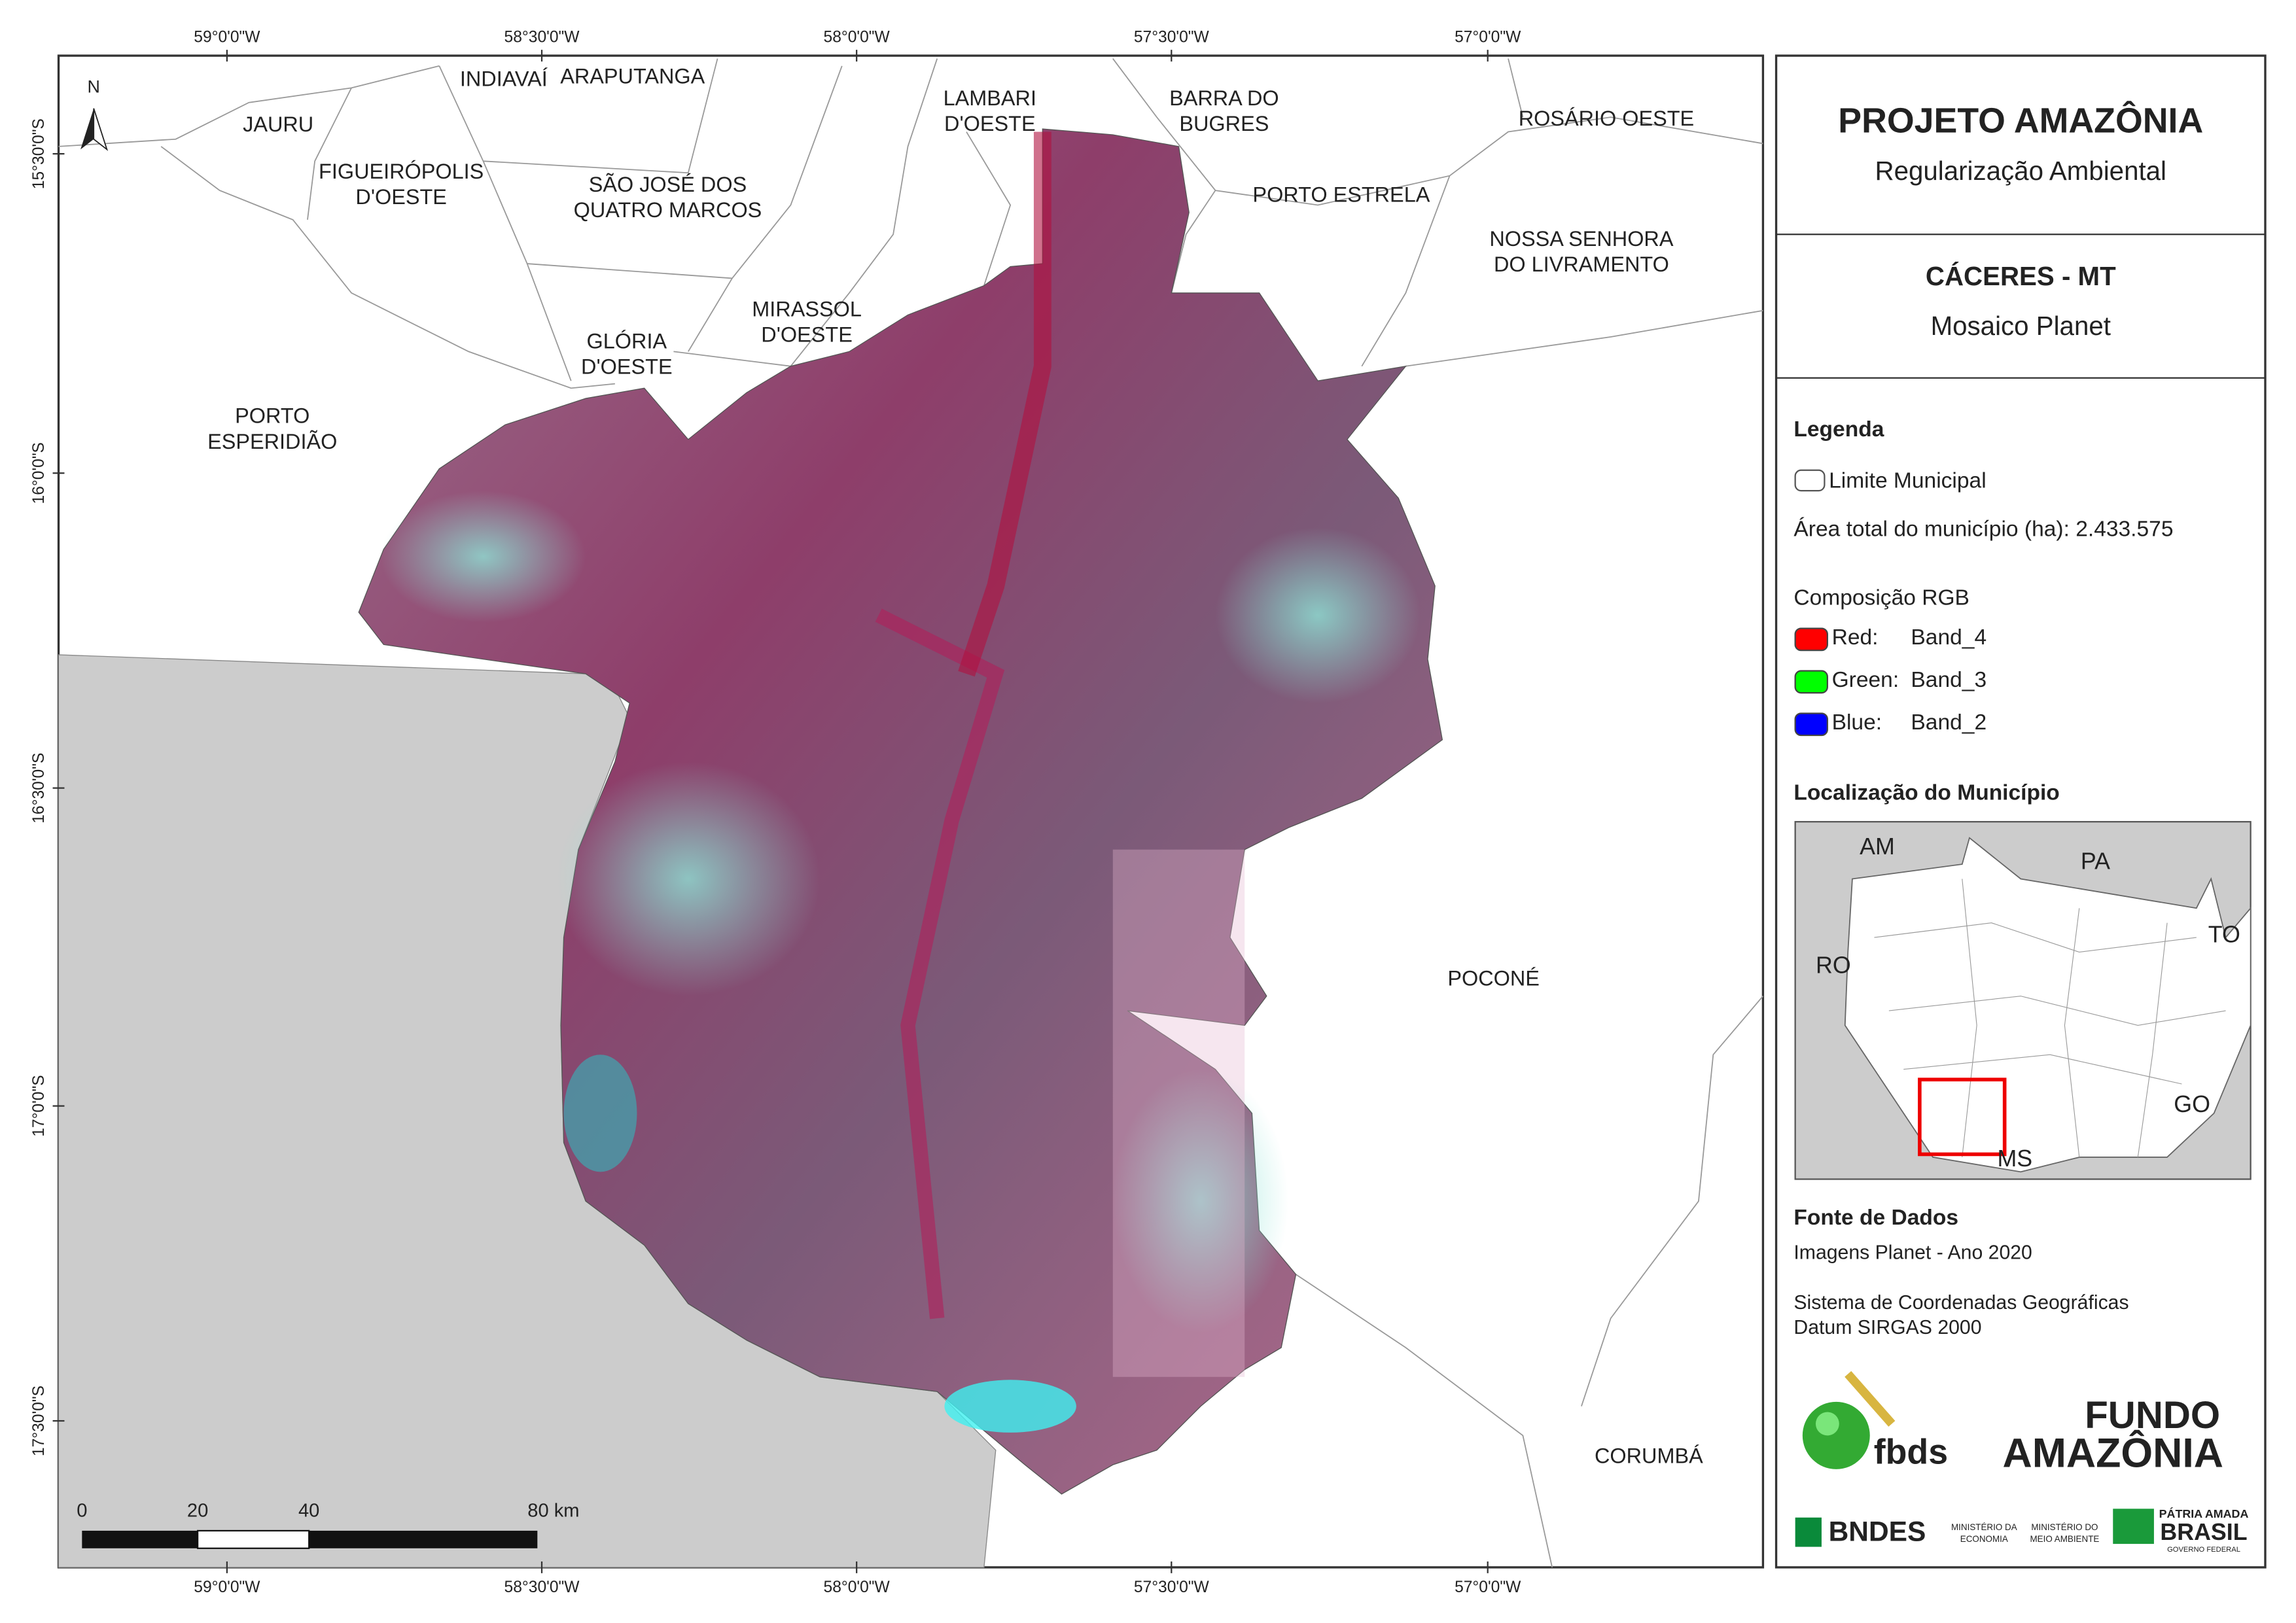 This screenshot has height=1623, width=2296. What do you see at coordinates (1581, 265) in the screenshot?
I see `place-name: DO LIVRAMENTO` at bounding box center [1581, 265].